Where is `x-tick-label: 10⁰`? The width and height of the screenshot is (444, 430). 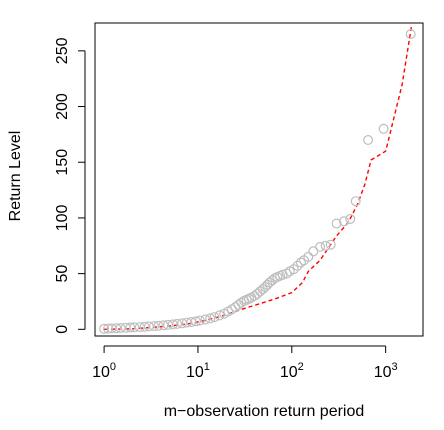 x-tick-label: 10⁰ is located at coordinates (104, 371).